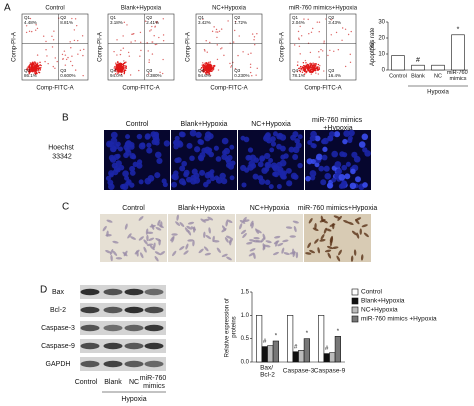  Describe the element at coordinates (298, 75) in the screenshot. I see `quadrant-percent: 78.1%` at that location.